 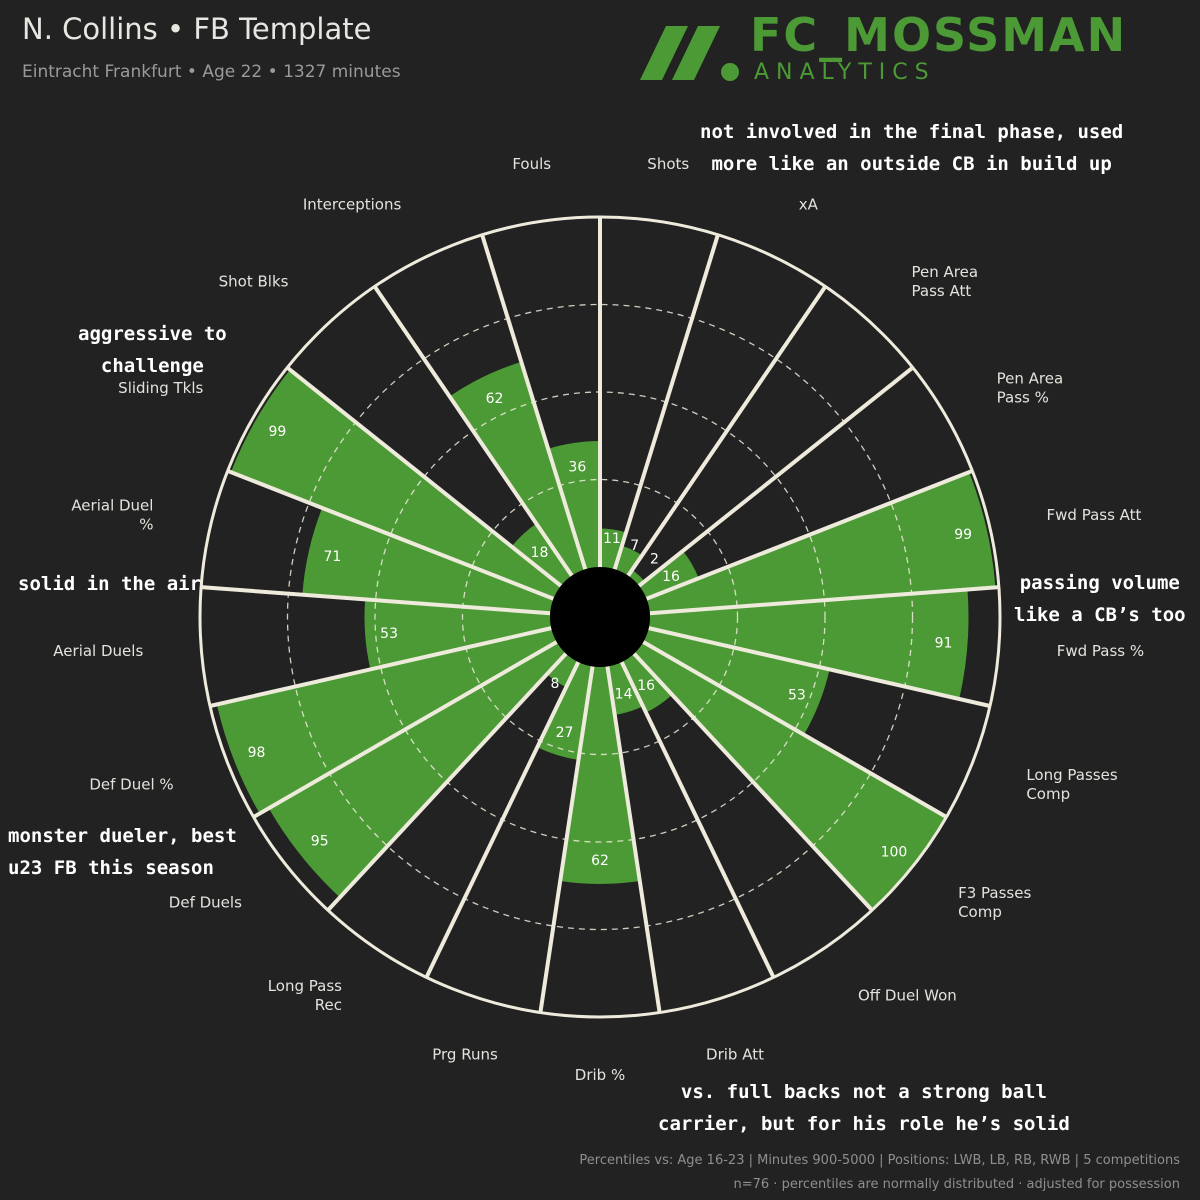 I want to click on category-label-line: Pass Att, so click(x=942, y=291).